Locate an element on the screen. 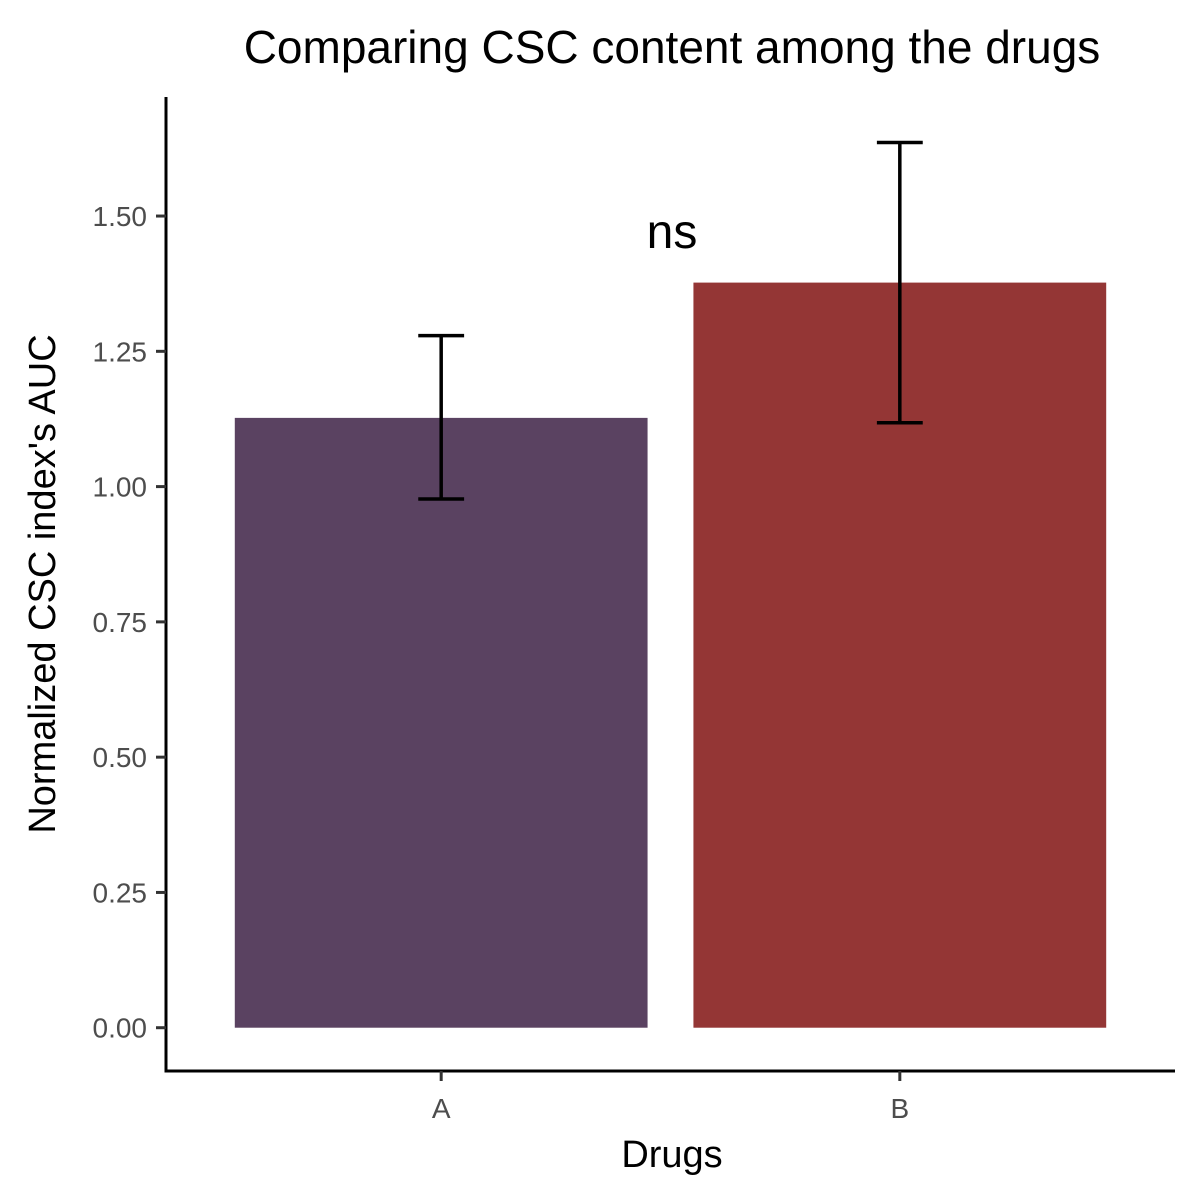 This screenshot has height=1200, width=1200. y-ticks-layer: 0.00 0.25 0.50 0.75 1.00 1.25 1.50 is located at coordinates (129, 622).